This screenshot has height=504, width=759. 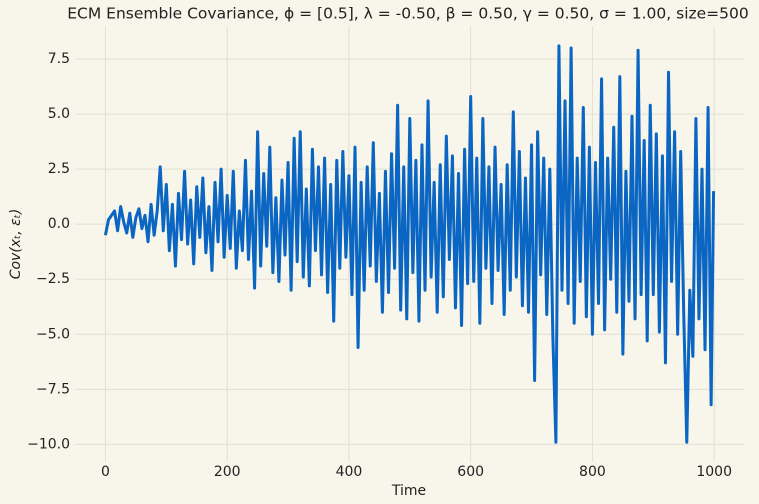 What do you see at coordinates (53, 334) in the screenshot?
I see `y-tick-label: −5.0` at bounding box center [53, 334].